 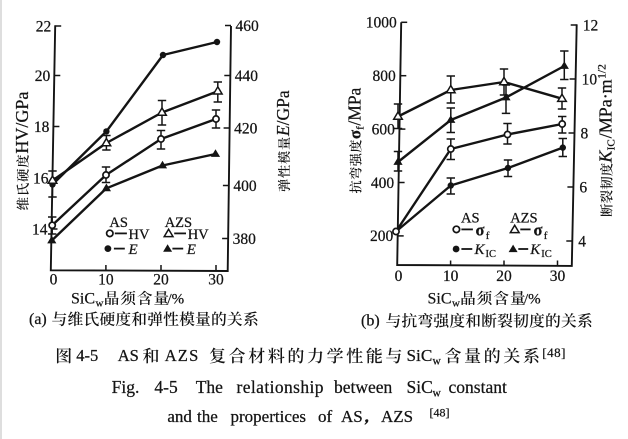 What do you see at coordinates (179, 416) in the screenshot?
I see `svg-text: and` at bounding box center [179, 416].